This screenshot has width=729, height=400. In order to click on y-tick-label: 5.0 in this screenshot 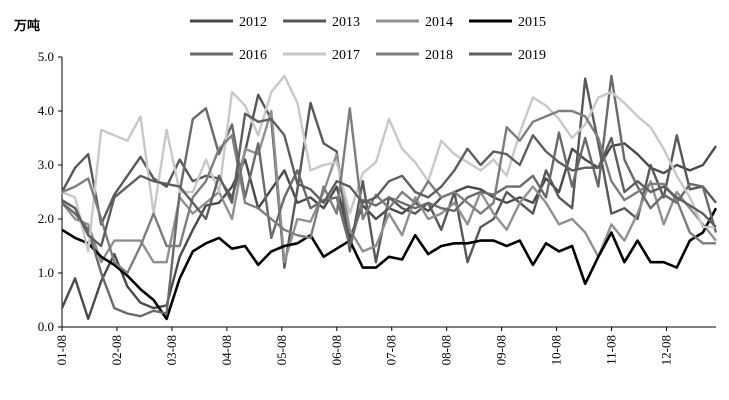, I will do `click(46, 56)`.